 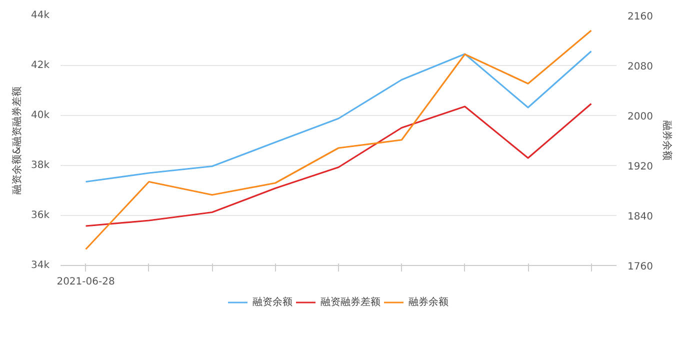 I want to click on y2-tick-label: 1760, so click(x=640, y=267).